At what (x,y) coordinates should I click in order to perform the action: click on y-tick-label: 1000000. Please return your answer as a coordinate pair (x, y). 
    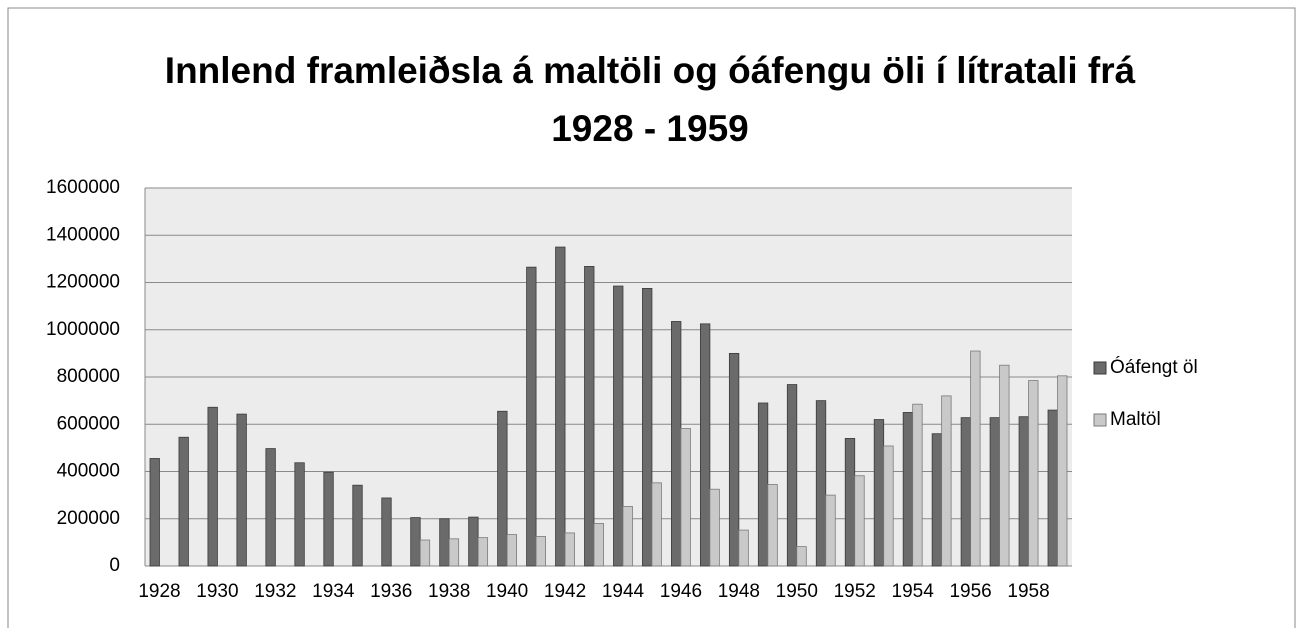
    Looking at the image, I should click on (83, 329).